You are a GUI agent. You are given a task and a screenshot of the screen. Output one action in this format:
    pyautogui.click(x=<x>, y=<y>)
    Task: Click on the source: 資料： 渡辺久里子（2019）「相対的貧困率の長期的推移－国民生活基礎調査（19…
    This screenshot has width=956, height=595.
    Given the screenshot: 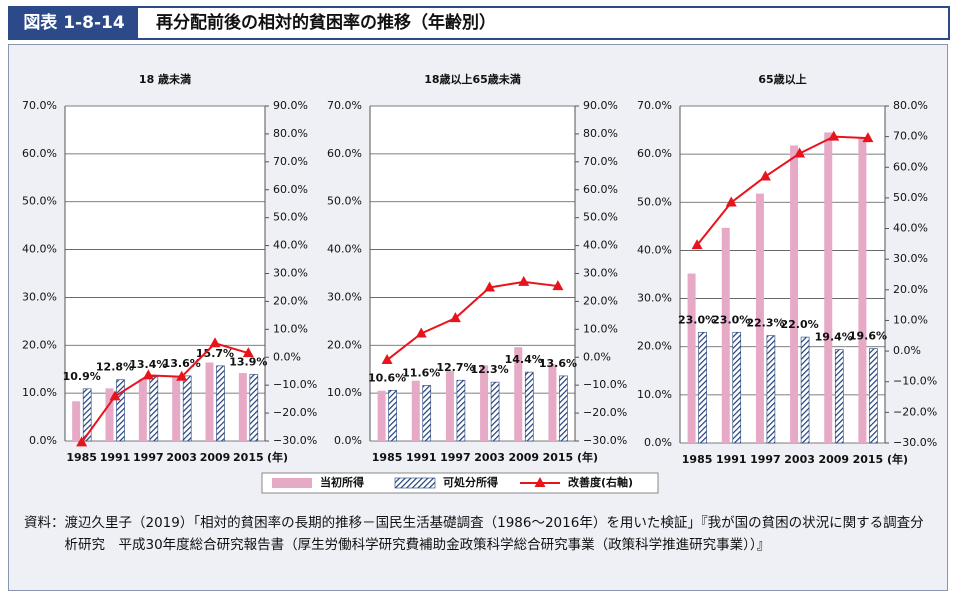 What is the action you would take?
    pyautogui.click(x=479, y=534)
    